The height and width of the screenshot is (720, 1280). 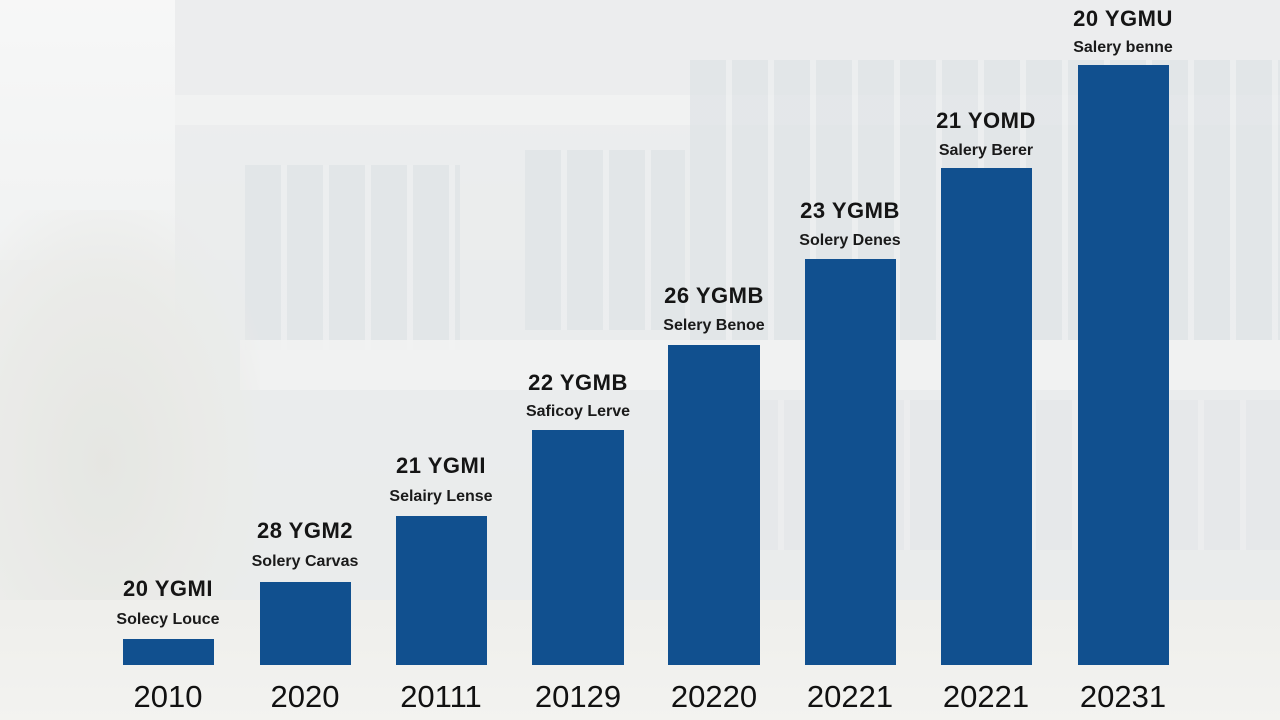 What do you see at coordinates (168, 588) in the screenshot?
I see `bar-value-label: 20 YGMI` at bounding box center [168, 588].